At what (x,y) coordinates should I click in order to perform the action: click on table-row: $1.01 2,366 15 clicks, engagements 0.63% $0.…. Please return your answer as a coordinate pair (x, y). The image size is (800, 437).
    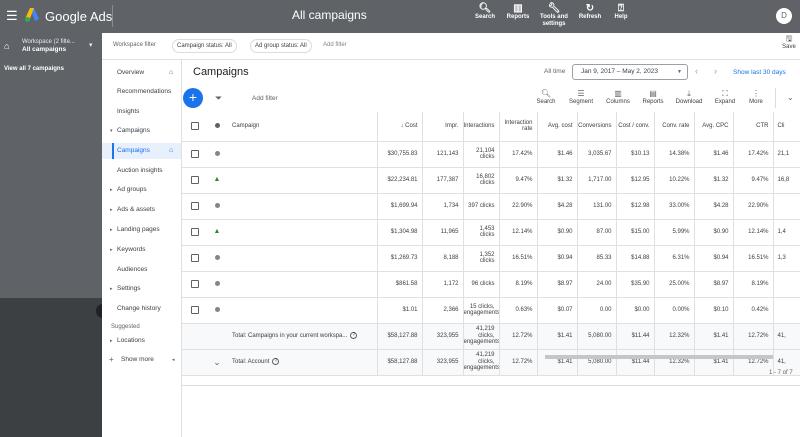
    Looking at the image, I should click on (491, 310).